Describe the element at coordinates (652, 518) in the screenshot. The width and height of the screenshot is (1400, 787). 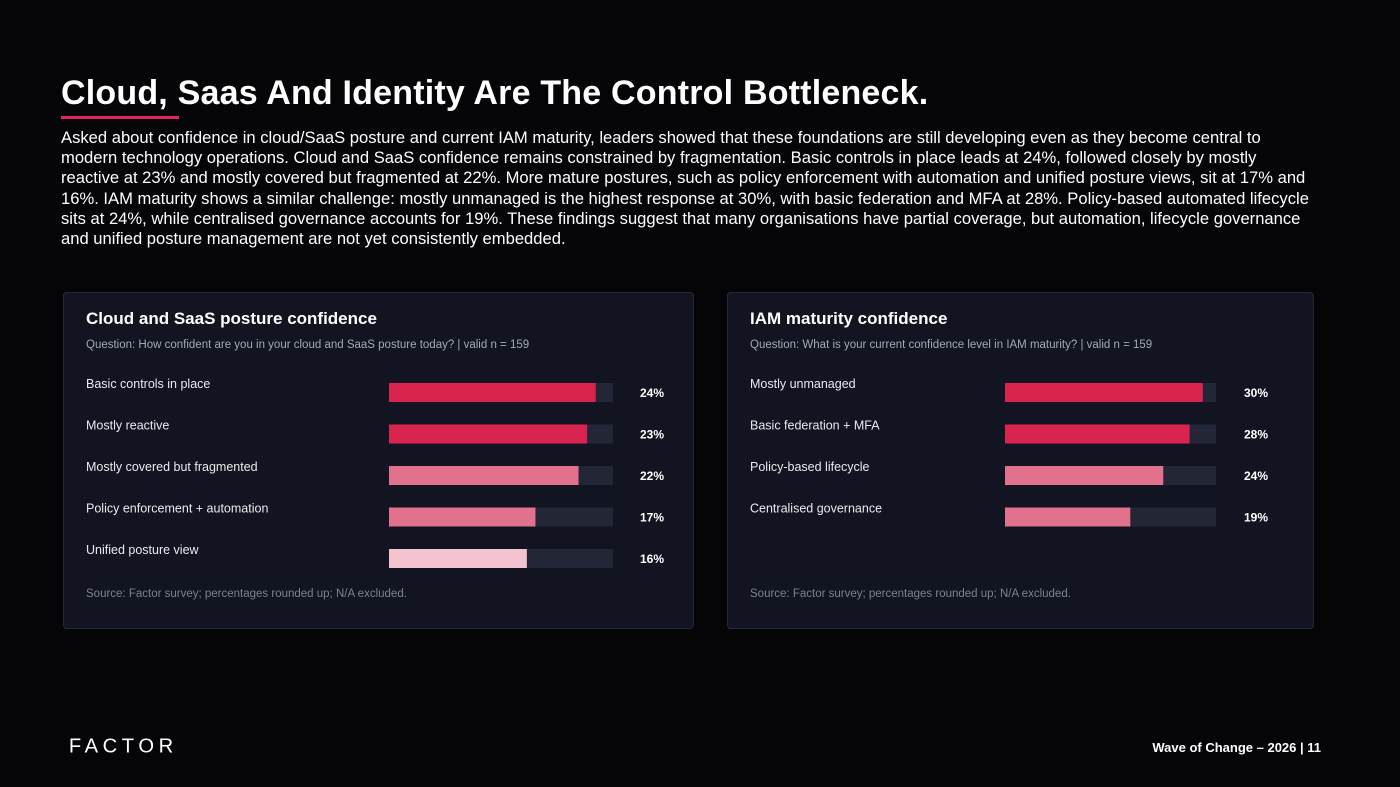
I see `value-label: 17%` at that location.